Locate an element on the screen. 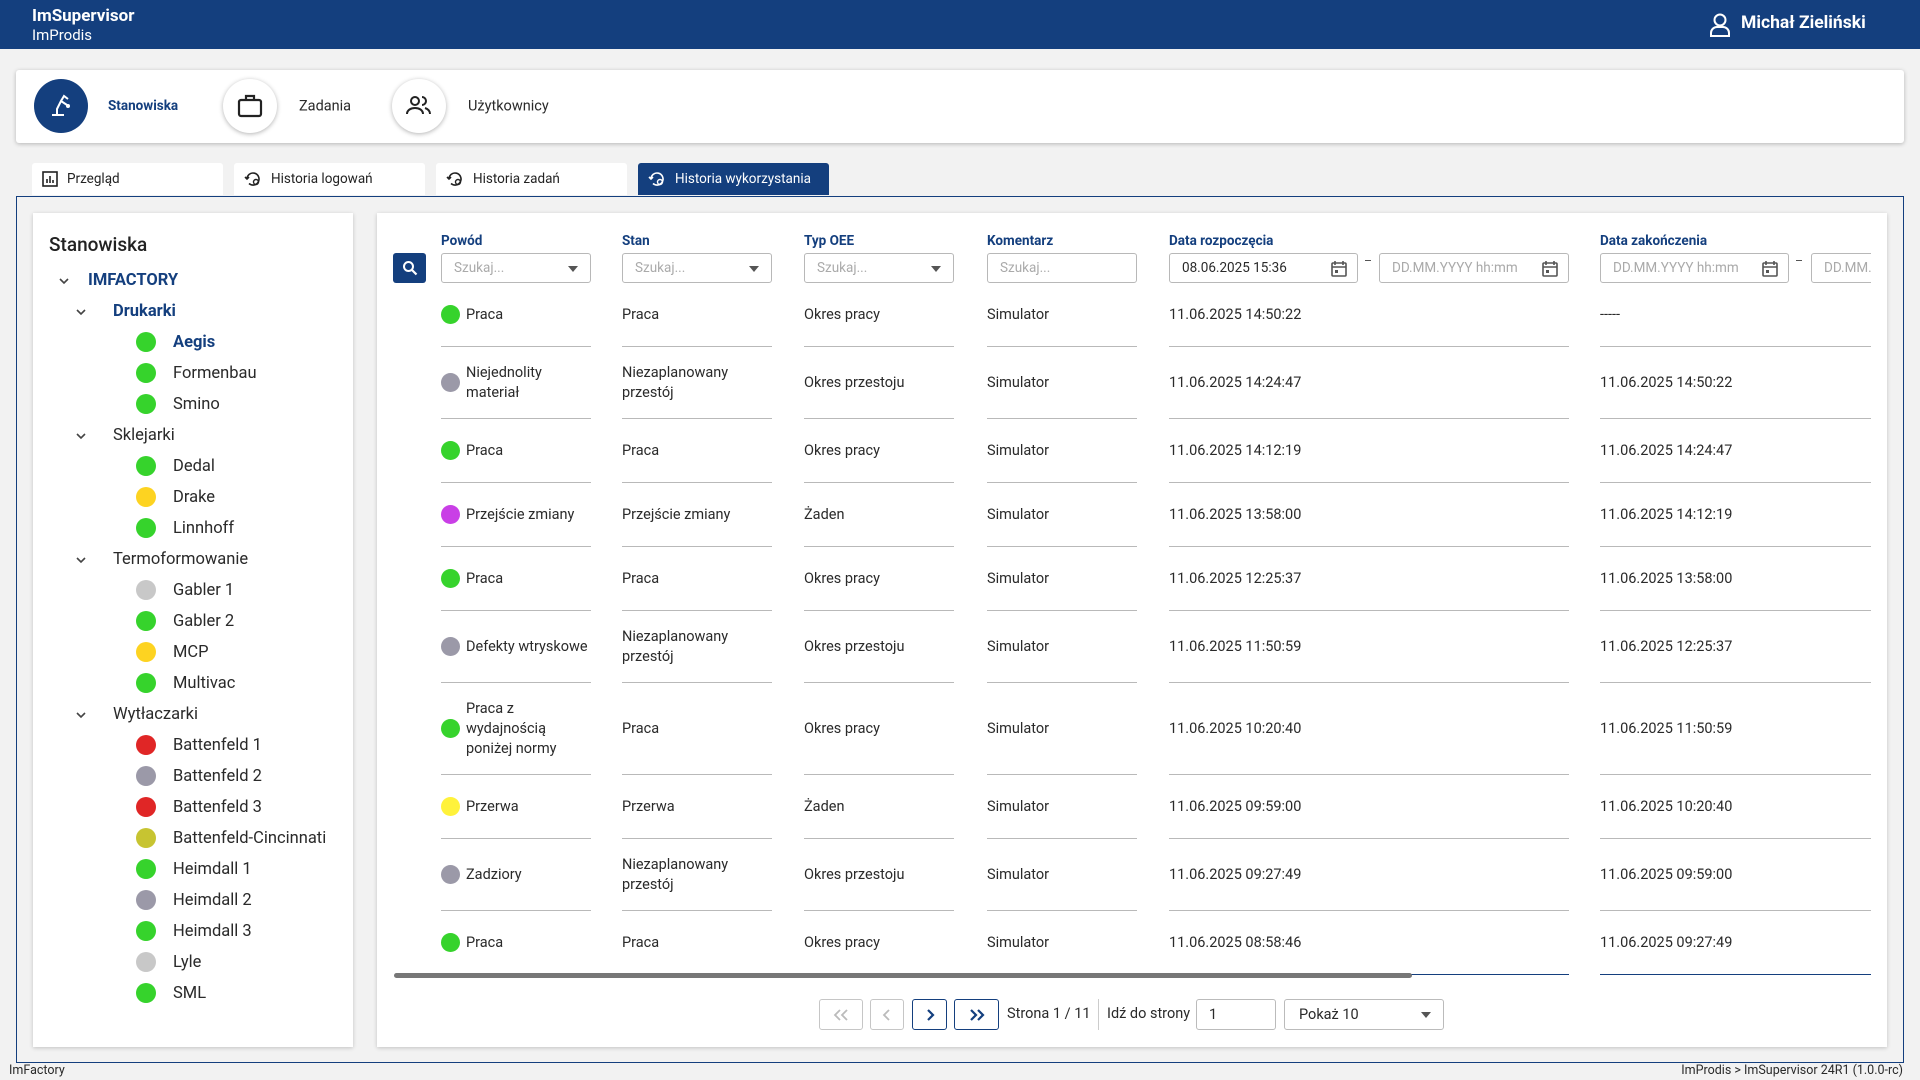  nav-label: Stanowiska is located at coordinates (143, 106).